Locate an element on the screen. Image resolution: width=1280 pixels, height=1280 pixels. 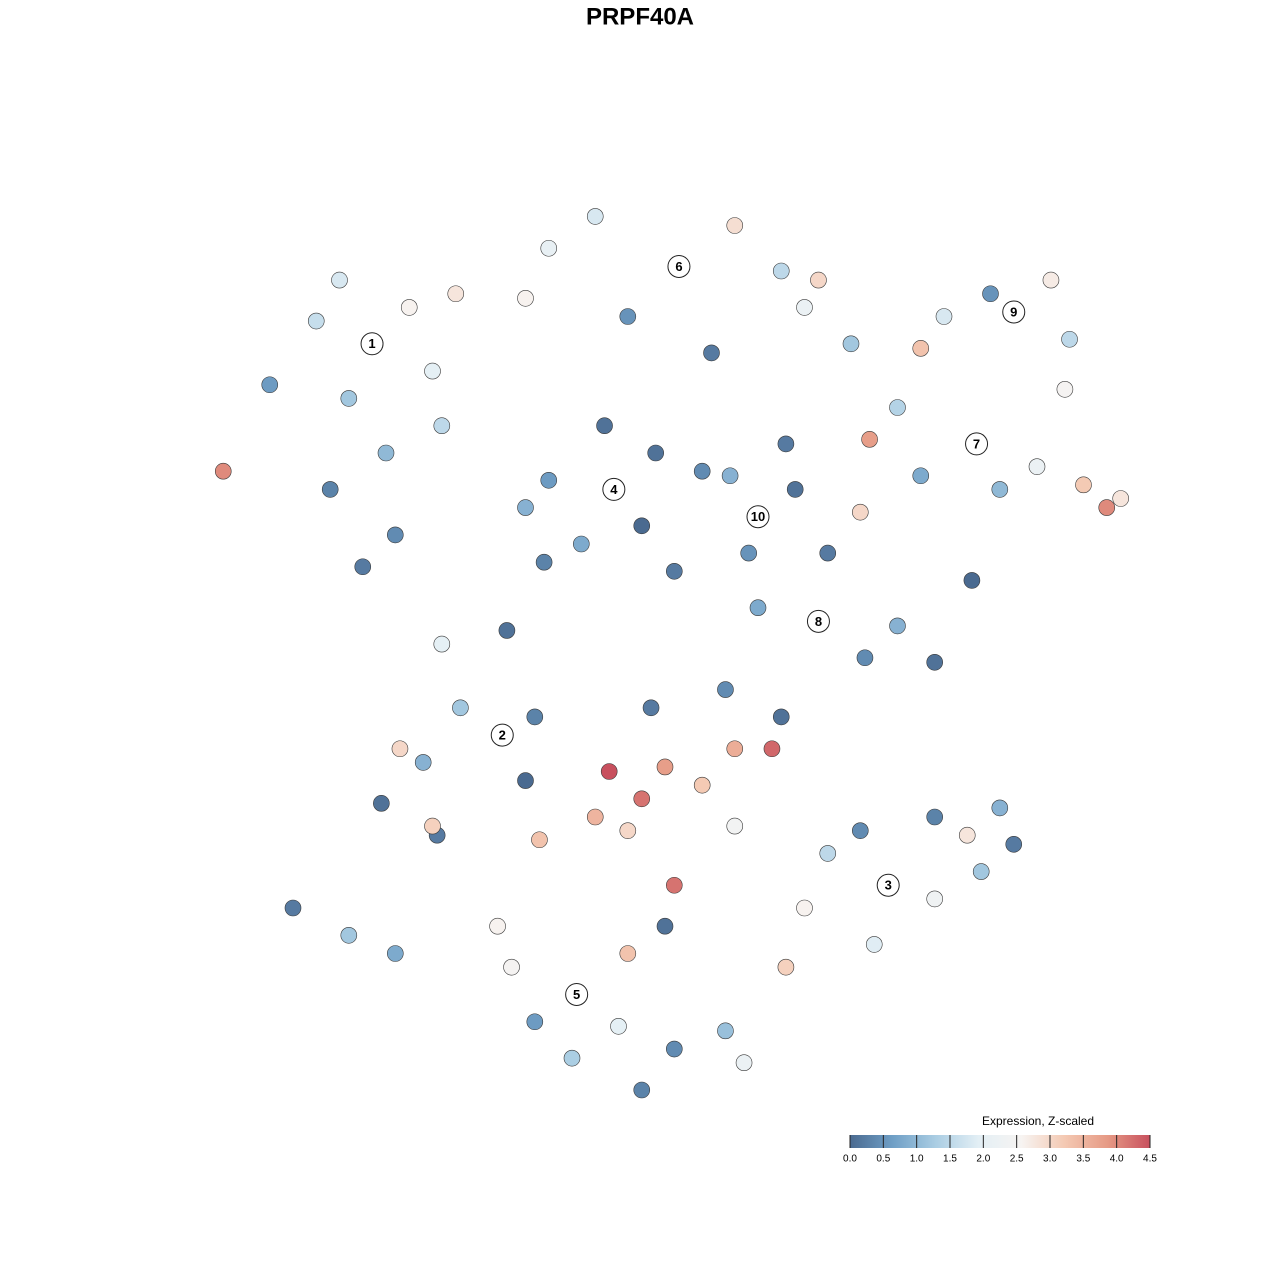
cluster-label: 7 is located at coordinates (976, 443).